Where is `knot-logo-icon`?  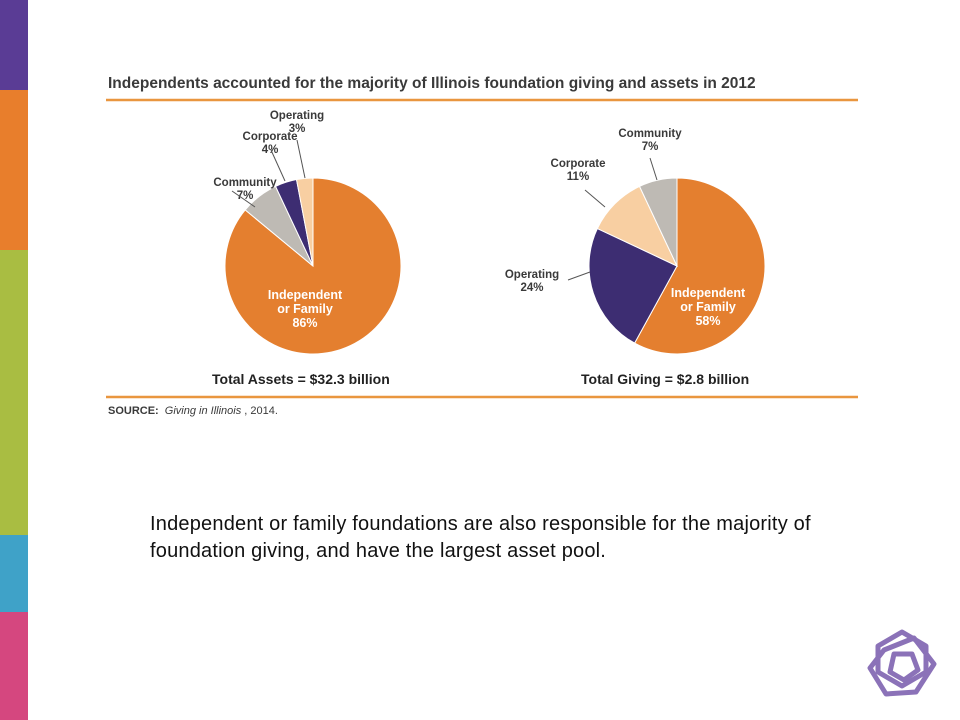
knot-logo-icon is located at coordinates (902, 663).